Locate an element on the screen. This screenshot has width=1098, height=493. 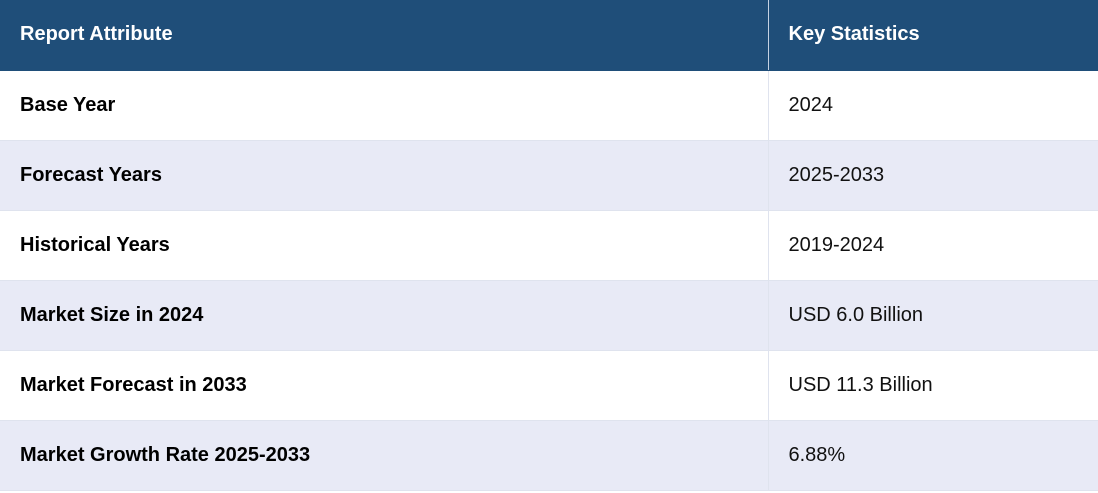
table-row: Market Growth Rate 2025-2033 6.88% is located at coordinates (549, 455).